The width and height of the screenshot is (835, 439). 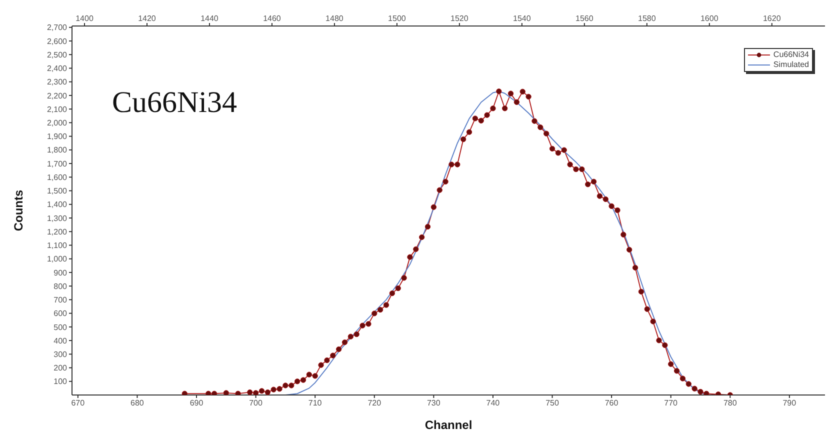 What do you see at coordinates (147, 18) in the screenshot?
I see `x2-tick-label: 1420` at bounding box center [147, 18].